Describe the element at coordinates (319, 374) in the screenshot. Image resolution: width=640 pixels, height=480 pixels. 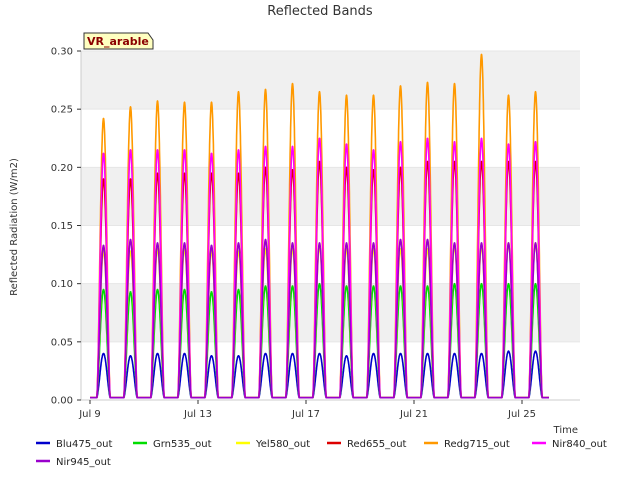
I see `series-line-blu475_out` at that location.